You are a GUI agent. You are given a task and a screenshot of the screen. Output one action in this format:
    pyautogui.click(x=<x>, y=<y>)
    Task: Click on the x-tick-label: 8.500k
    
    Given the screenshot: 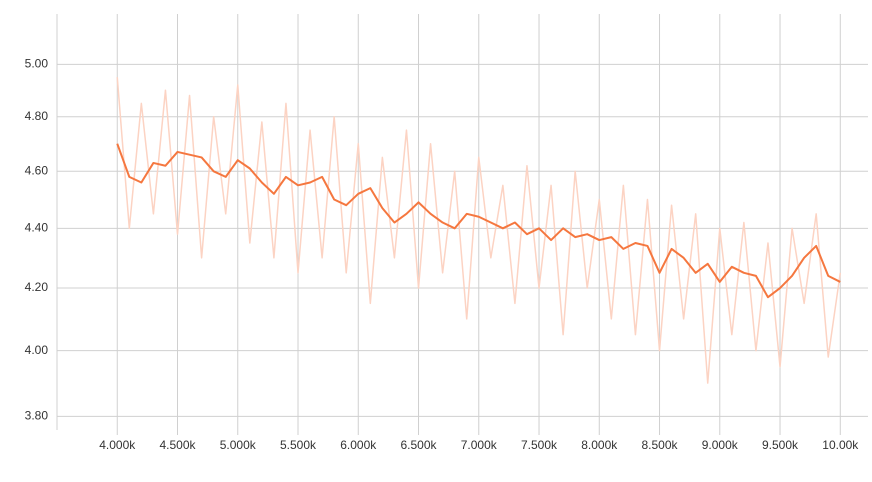 What is the action you would take?
    pyautogui.click(x=660, y=445)
    